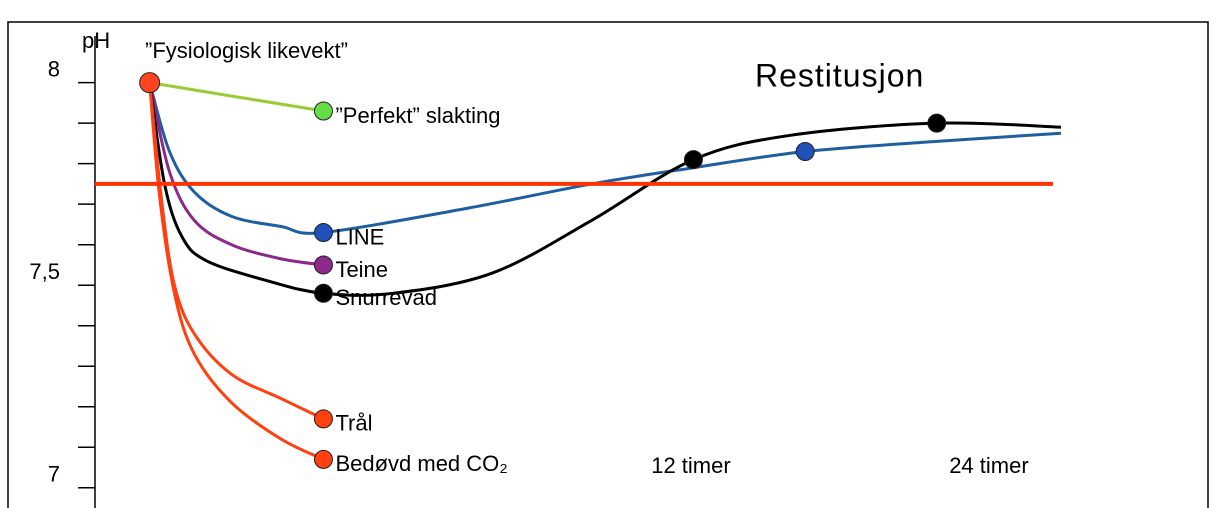 This screenshot has width=1217, height=508. What do you see at coordinates (353, 423) in the screenshot?
I see `series-label: Trål` at bounding box center [353, 423].